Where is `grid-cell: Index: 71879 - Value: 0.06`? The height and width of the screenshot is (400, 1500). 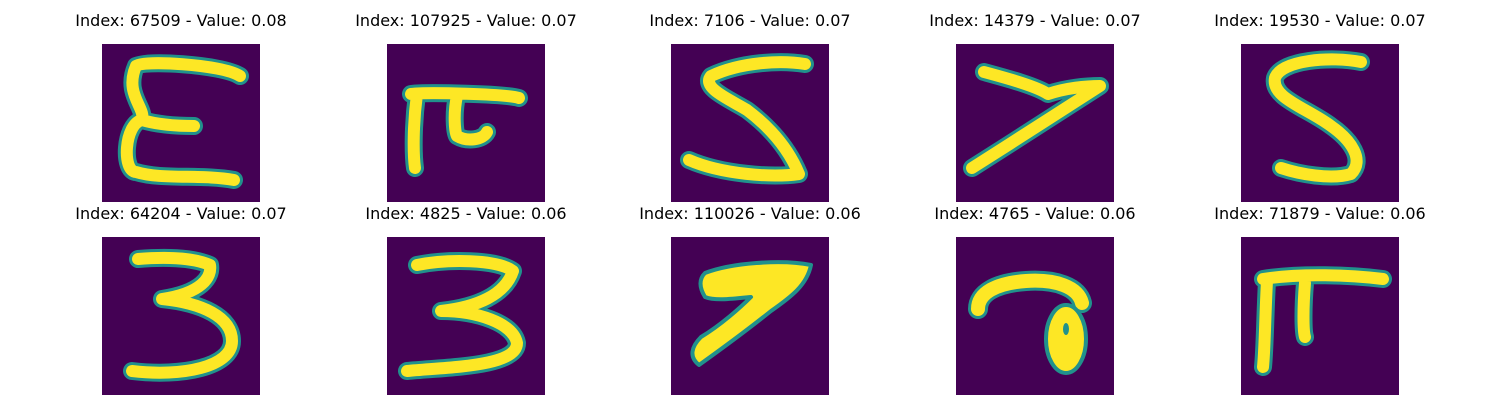 grid-cell: Index: 71879 - Value: 0.06 is located at coordinates (1320, 299).